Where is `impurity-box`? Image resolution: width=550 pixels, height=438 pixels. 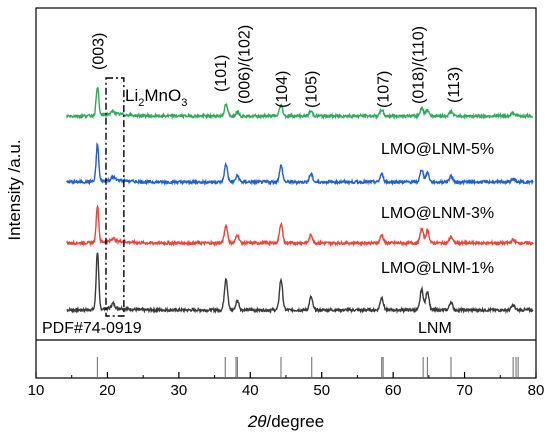
impurity-box is located at coordinates (115, 197).